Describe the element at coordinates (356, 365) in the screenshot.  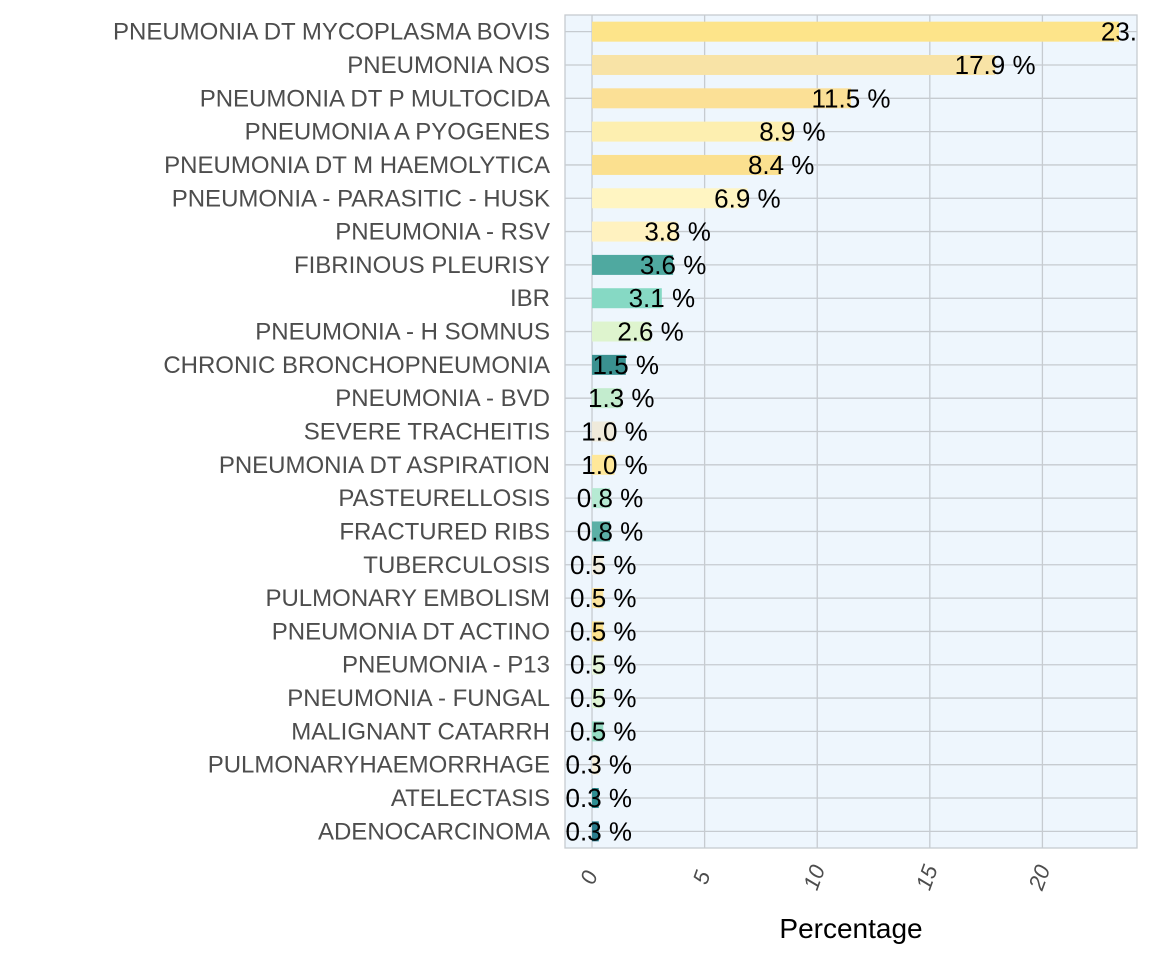
I see `category-label: CHRONIC BRONCHOPNEUMONIA` at that location.